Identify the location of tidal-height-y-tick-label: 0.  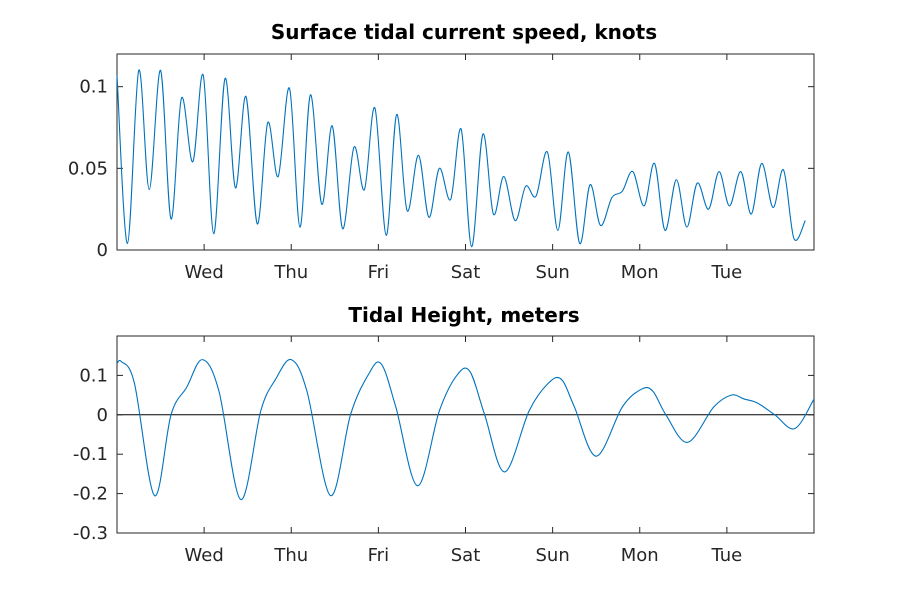
(102, 415).